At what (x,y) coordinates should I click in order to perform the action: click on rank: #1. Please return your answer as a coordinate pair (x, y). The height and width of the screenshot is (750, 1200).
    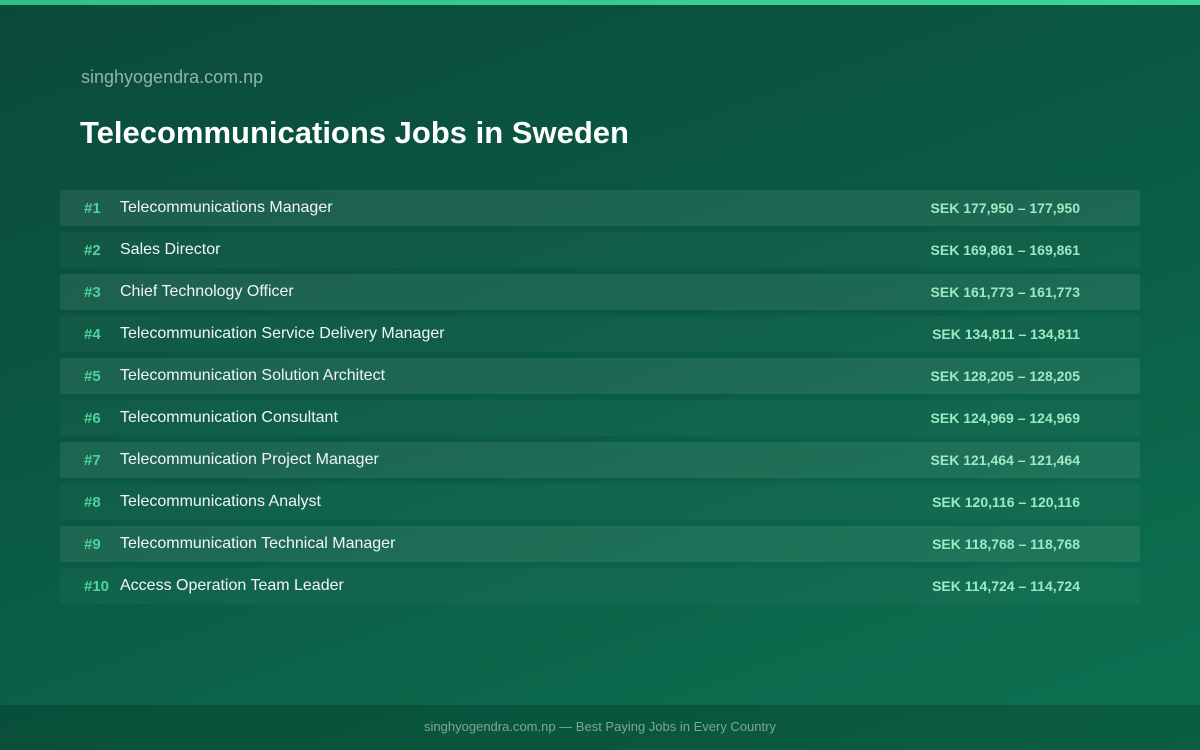
    Looking at the image, I should click on (92, 208).